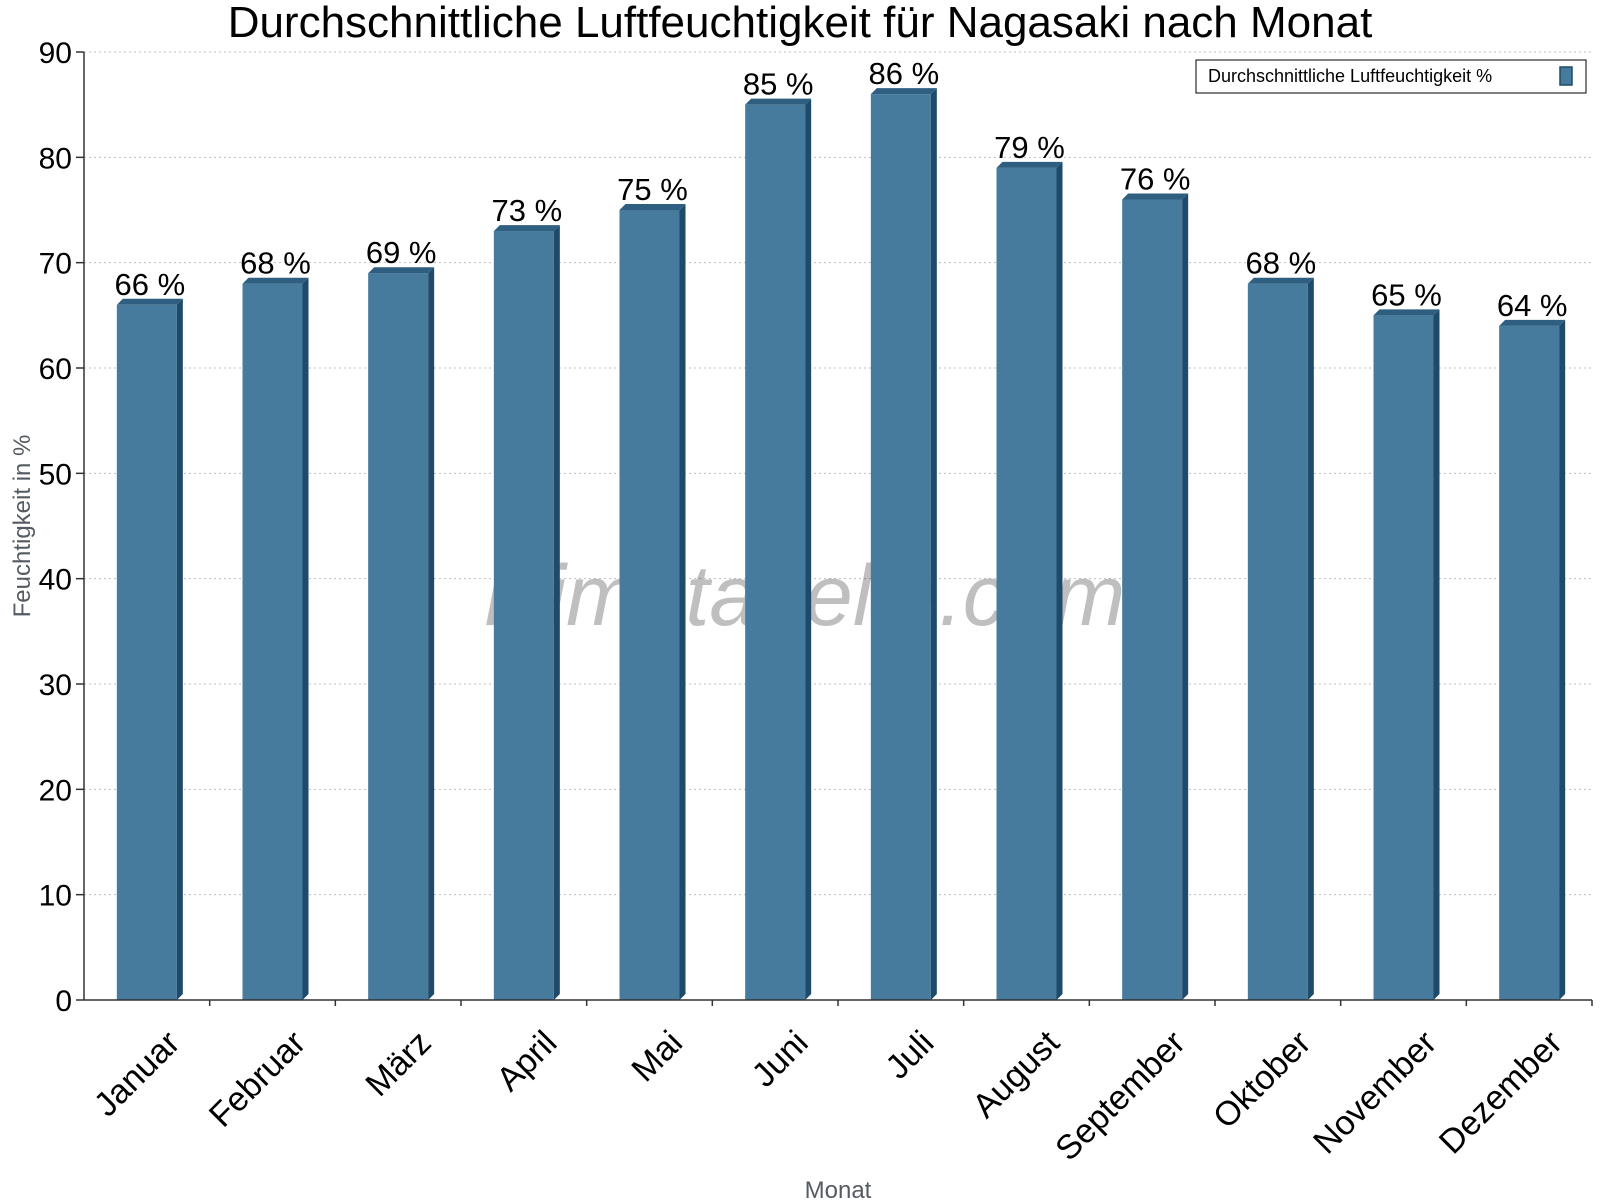 This screenshot has height=1200, width=1600. What do you see at coordinates (149, 284) in the screenshot?
I see `data-label-Januar: 66 %` at bounding box center [149, 284].